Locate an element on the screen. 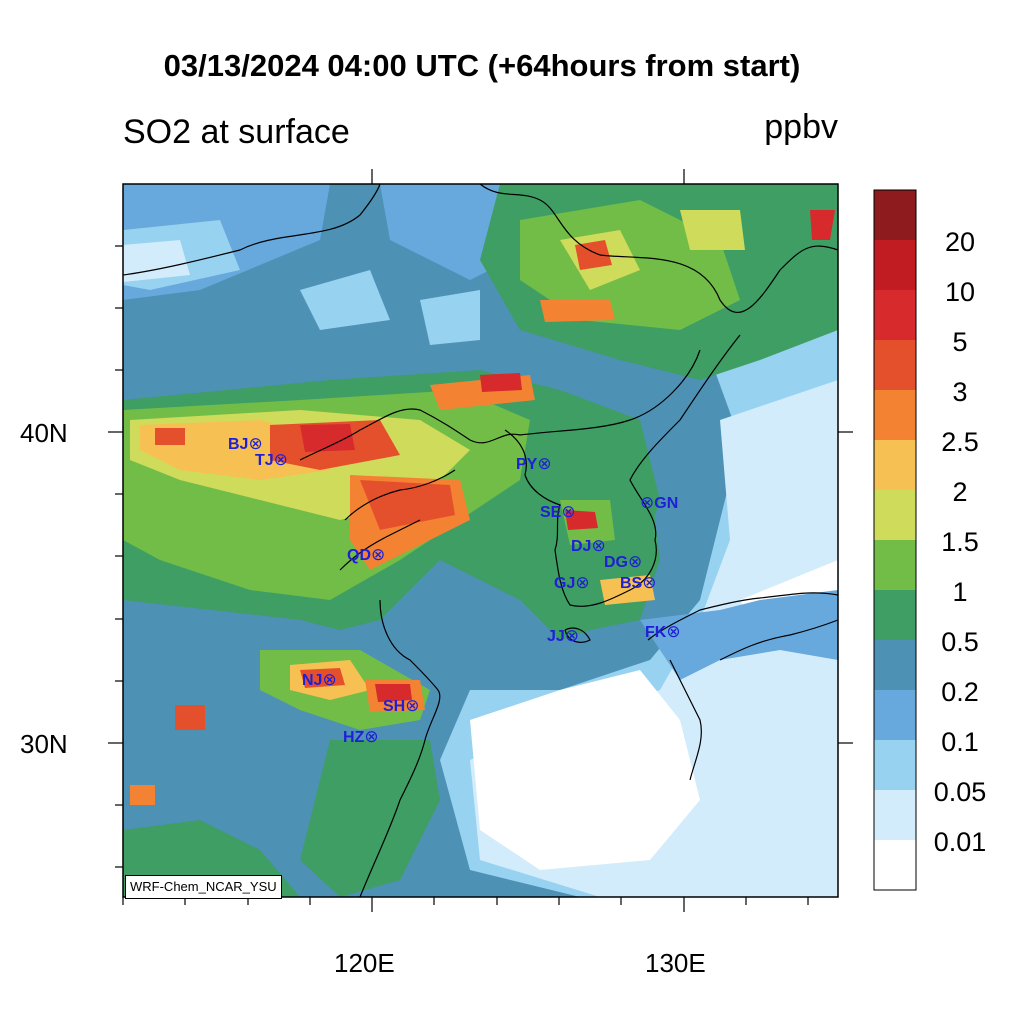  colorbar-label: 10 is located at coordinates (960, 292).